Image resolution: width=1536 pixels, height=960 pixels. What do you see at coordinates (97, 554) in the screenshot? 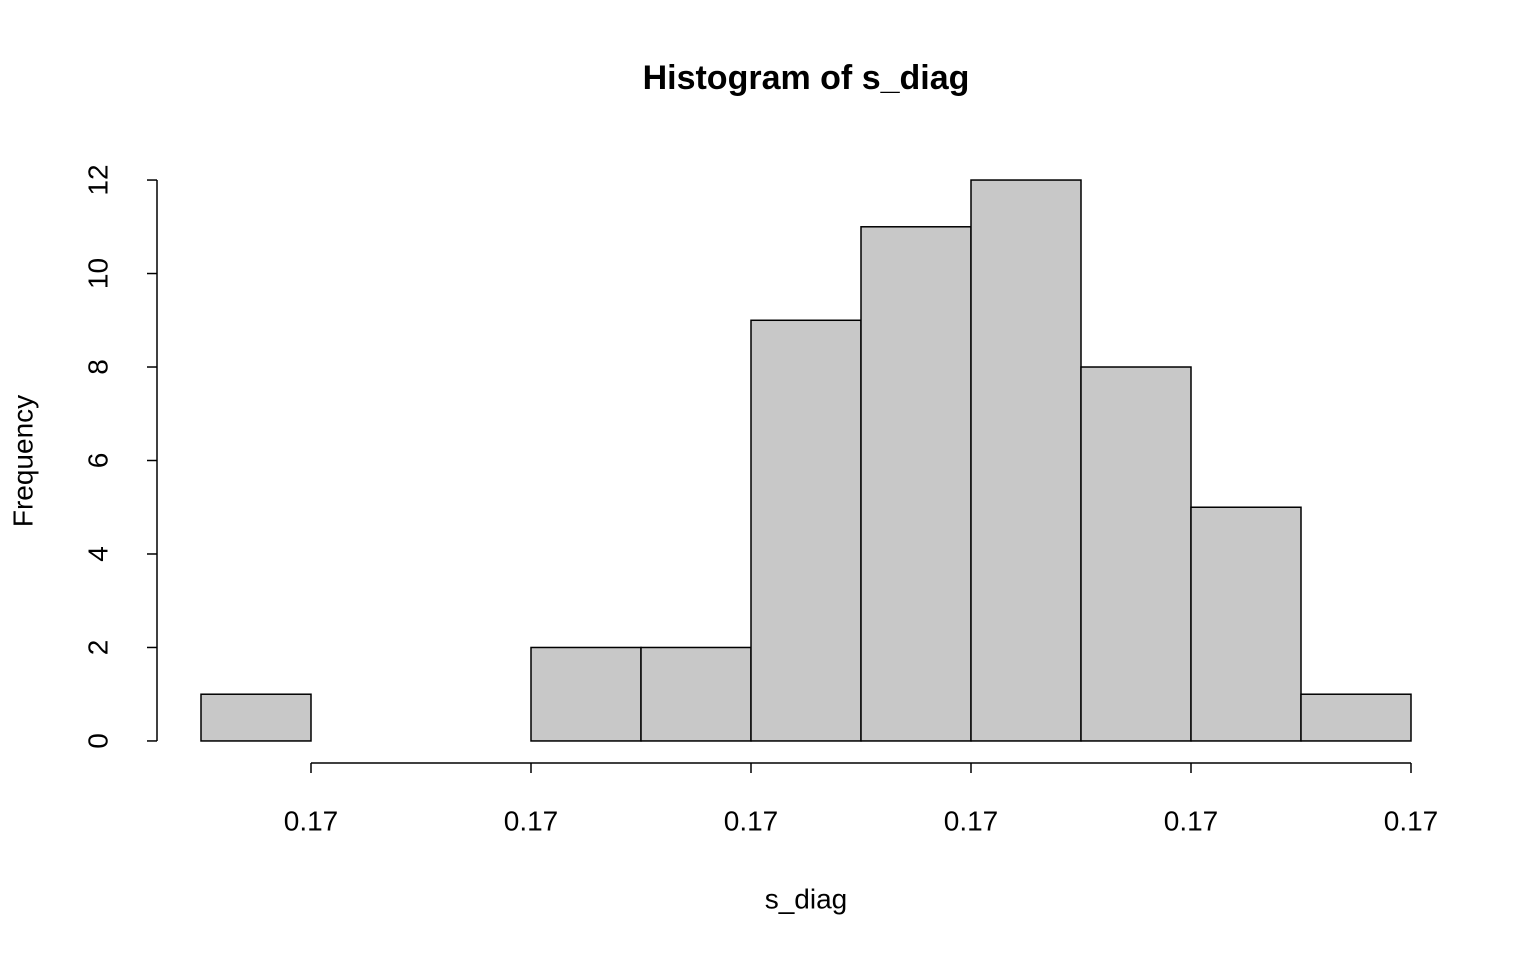
I see `y-tick-label: 4` at bounding box center [97, 554].